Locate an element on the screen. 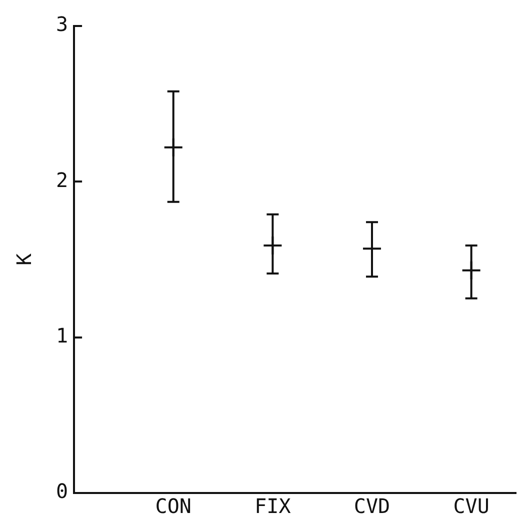 Image resolution: width=527 pixels, height=527 pixels. x-tick-label: CON is located at coordinates (173, 506).